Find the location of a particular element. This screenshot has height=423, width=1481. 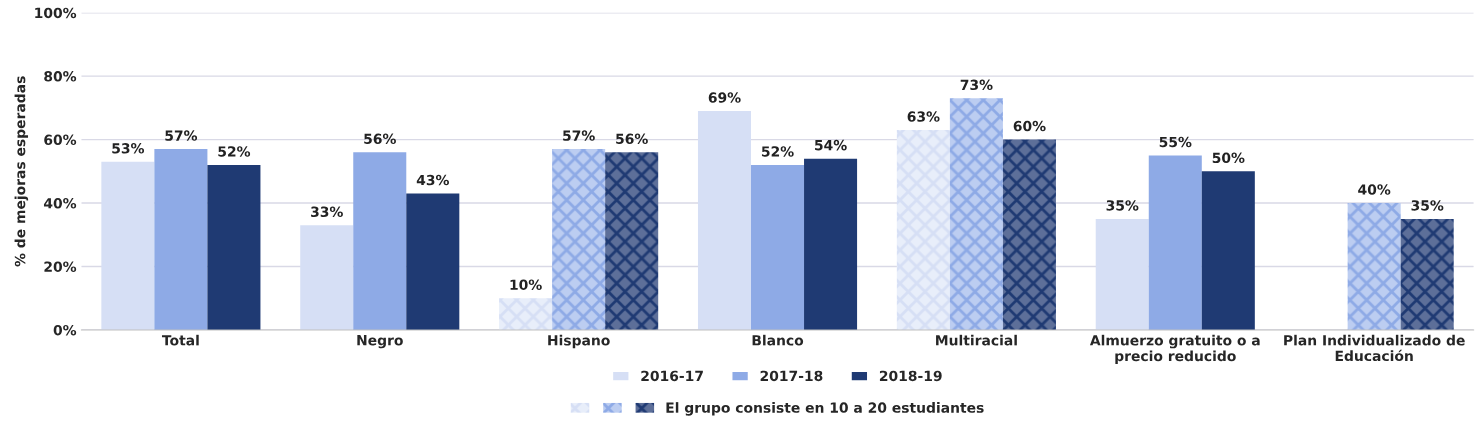

x-tick-label: Almuerzo gratuito o a precio reducido is located at coordinates (1174, 349).